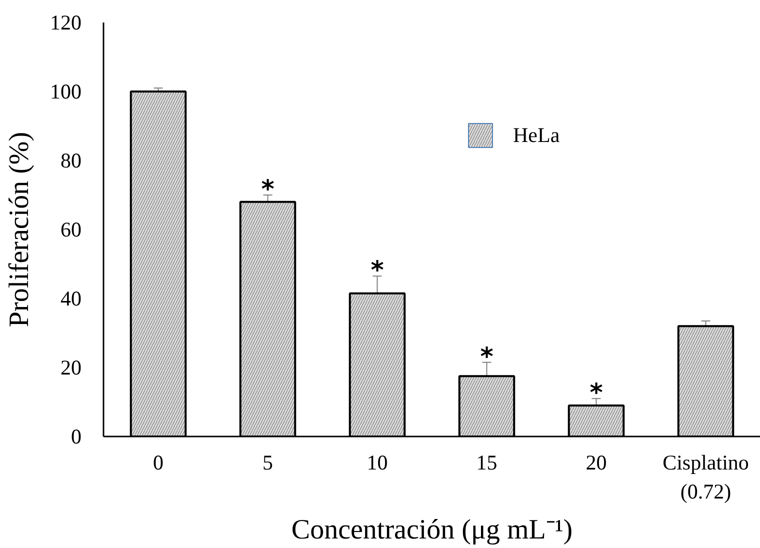 This screenshot has height=548, width=760. Describe the element at coordinates (377, 462) in the screenshot. I see `x-tick-label: 10` at that location.